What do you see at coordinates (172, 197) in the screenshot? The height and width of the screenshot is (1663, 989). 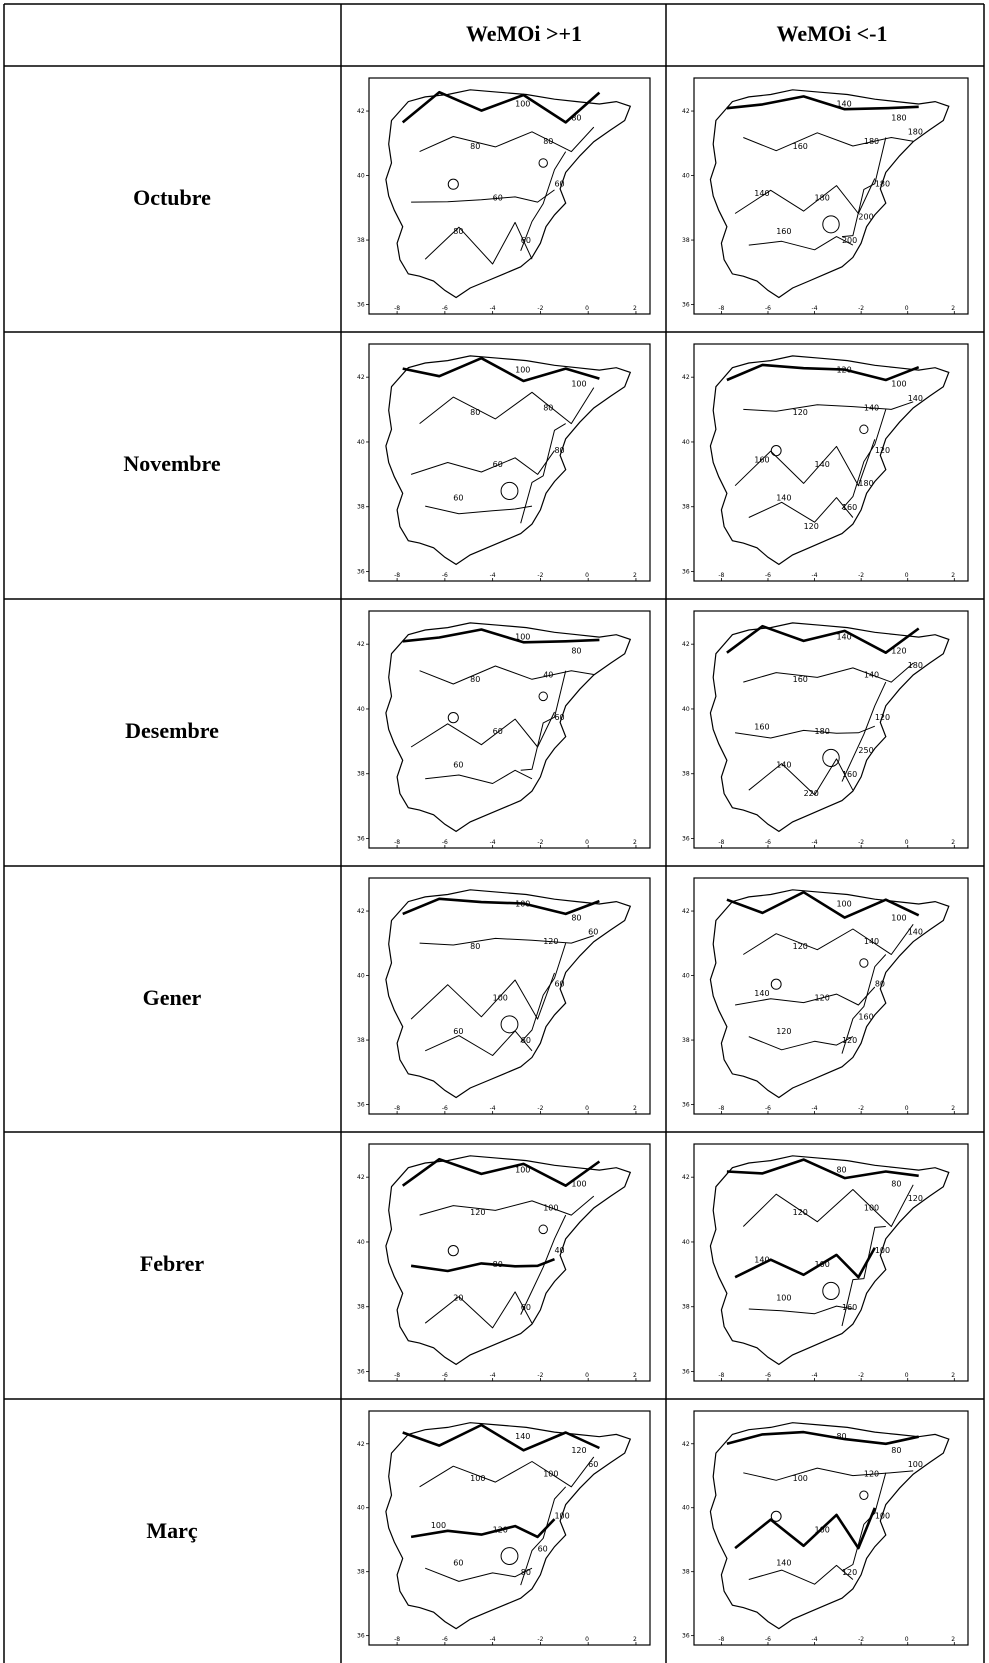 I see `month-label: Octubre` at bounding box center [172, 197].